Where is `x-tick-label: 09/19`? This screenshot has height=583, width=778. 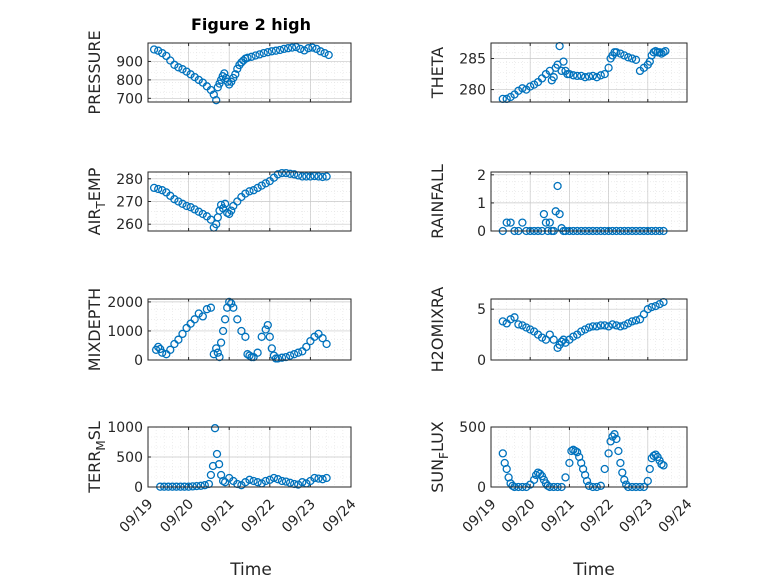
x-tick-label: 09/19 is located at coordinates (137, 516).